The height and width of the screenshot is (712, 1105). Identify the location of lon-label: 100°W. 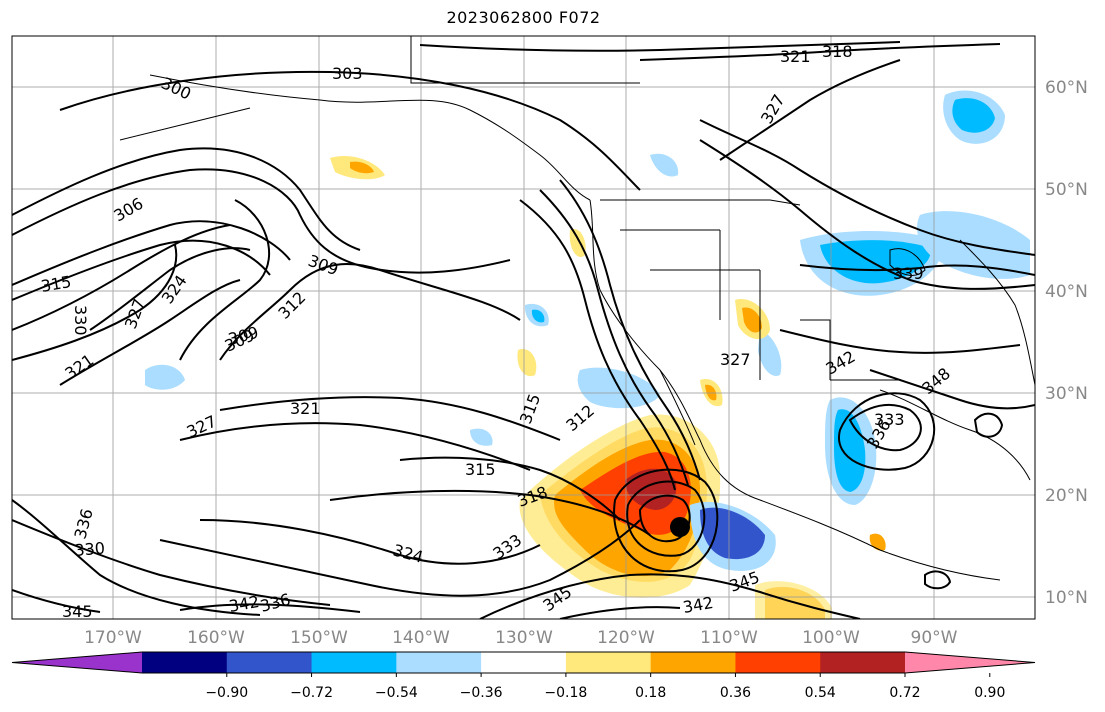
(831, 638).